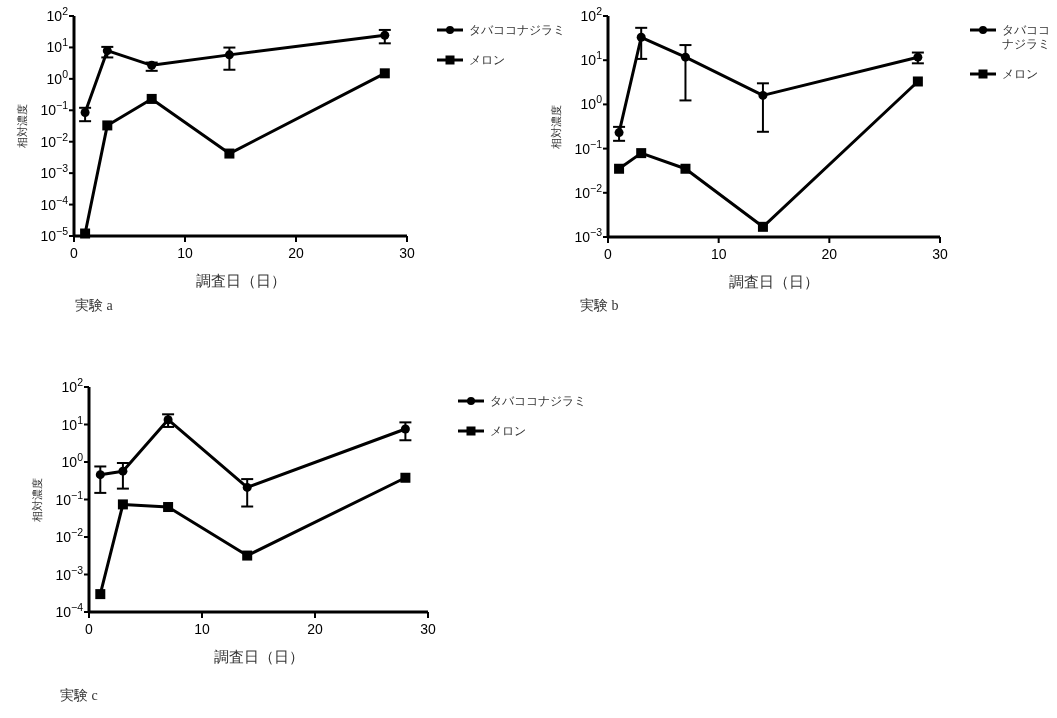  Describe the element at coordinates (54, 234) in the screenshot. I see `y-tick-label: 10$^{−5}$` at that location.